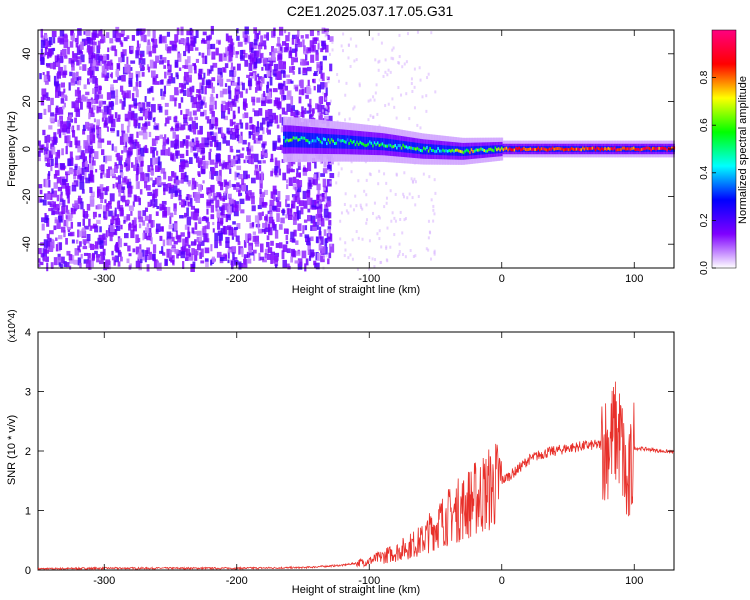 The width and height of the screenshot is (750, 600). What do you see at coordinates (356, 290) in the screenshot?
I see `spectrogram-x-label: Height of straight line (km)` at bounding box center [356, 290].